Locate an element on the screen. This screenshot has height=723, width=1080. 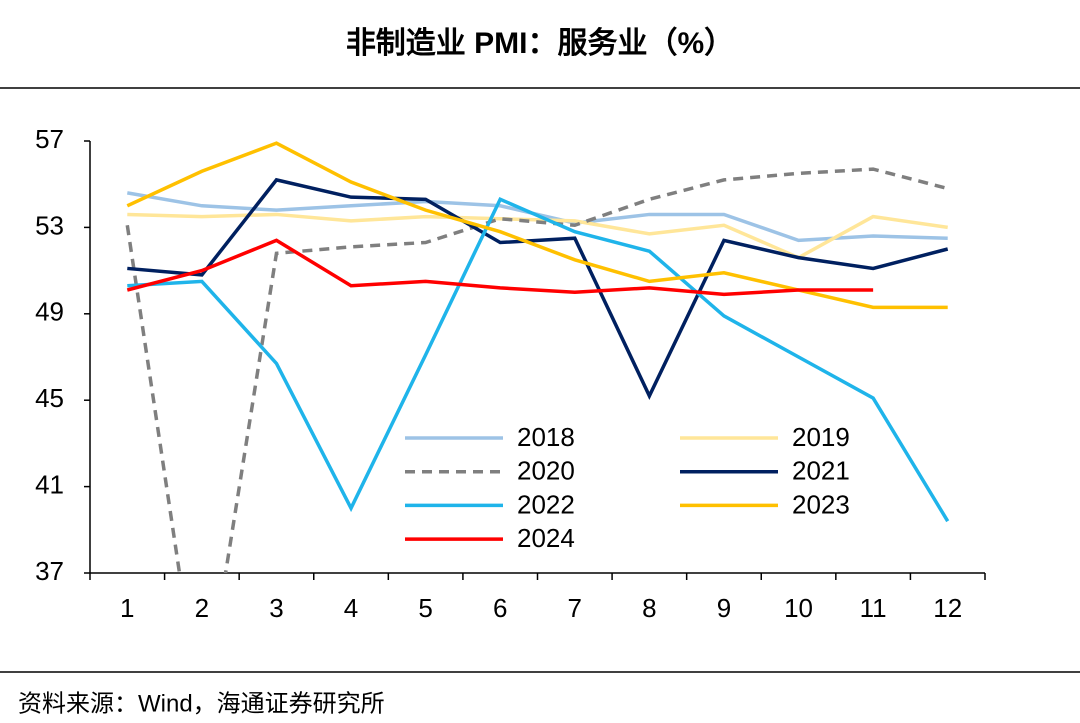
x-tick-label: 8 is located at coordinates (649, 608).